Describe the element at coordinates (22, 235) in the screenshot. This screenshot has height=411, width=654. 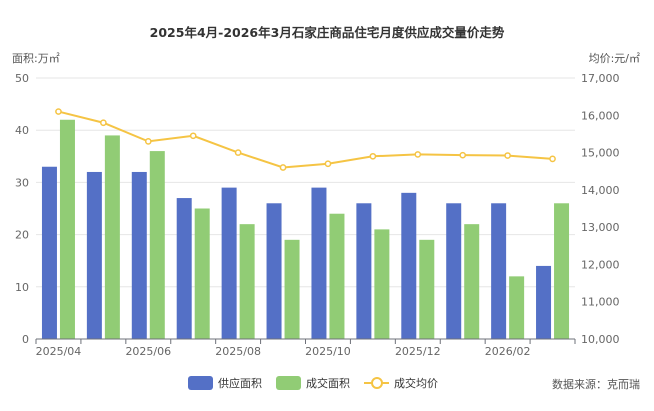
I see `y-left-tick-label: 20` at that location.